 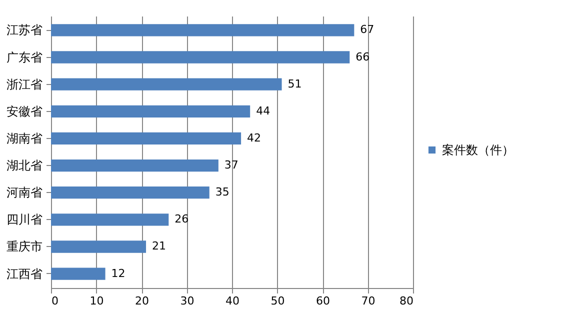 What do you see at coordinates (363, 57) in the screenshot?
I see `data-label: 66` at bounding box center [363, 57].